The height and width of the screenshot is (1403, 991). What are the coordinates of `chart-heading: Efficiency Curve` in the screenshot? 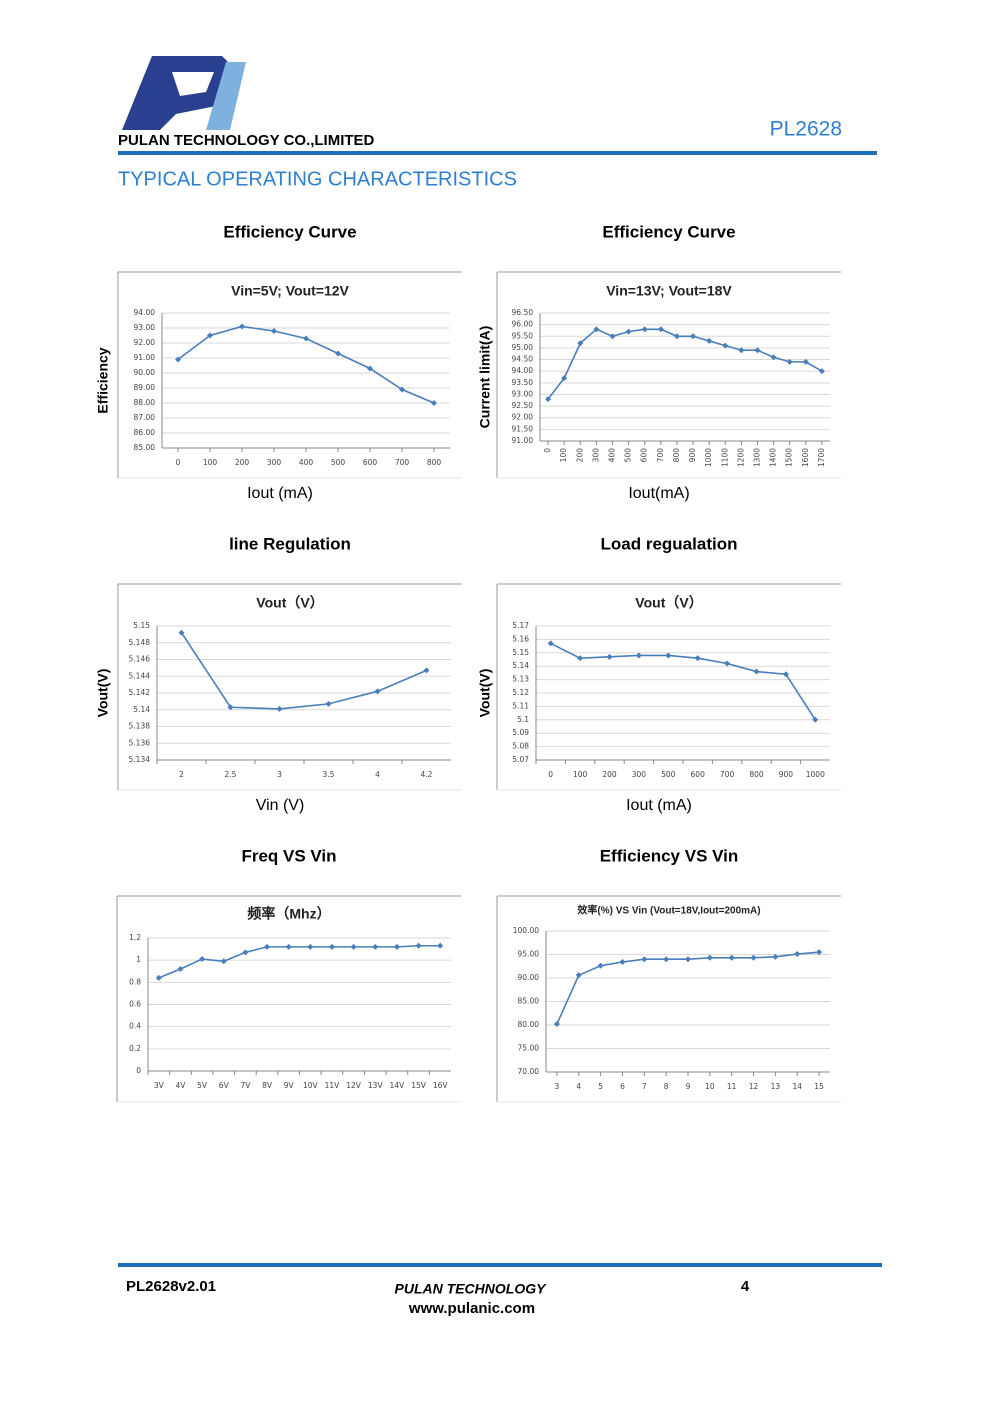 It's located at (289, 231).